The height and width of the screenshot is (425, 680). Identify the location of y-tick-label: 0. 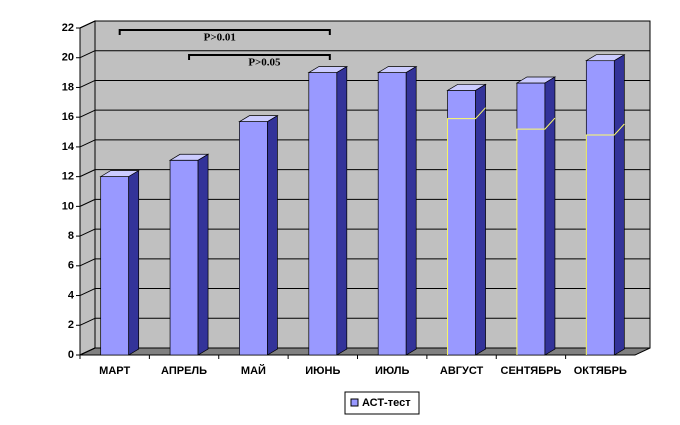
(71, 355).